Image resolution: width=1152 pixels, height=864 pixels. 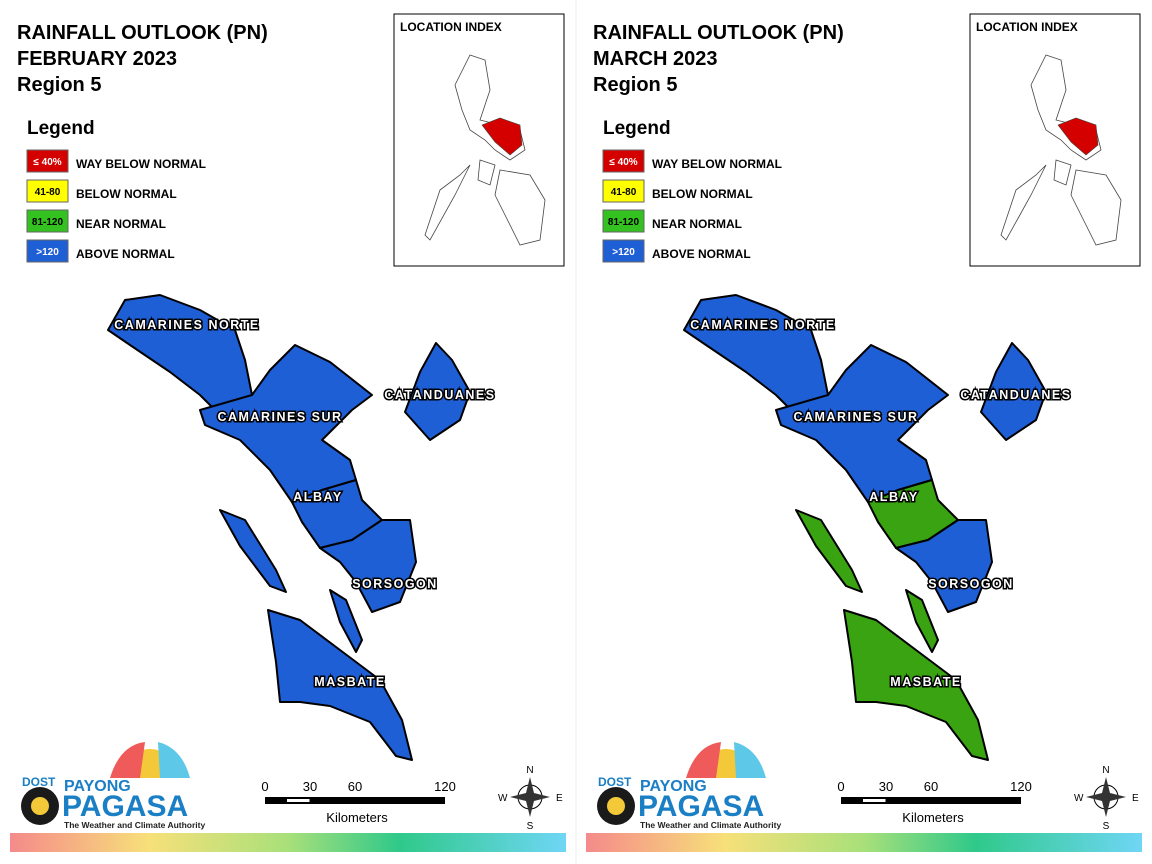 I want to click on umbrella-red, so click(x=127, y=760).